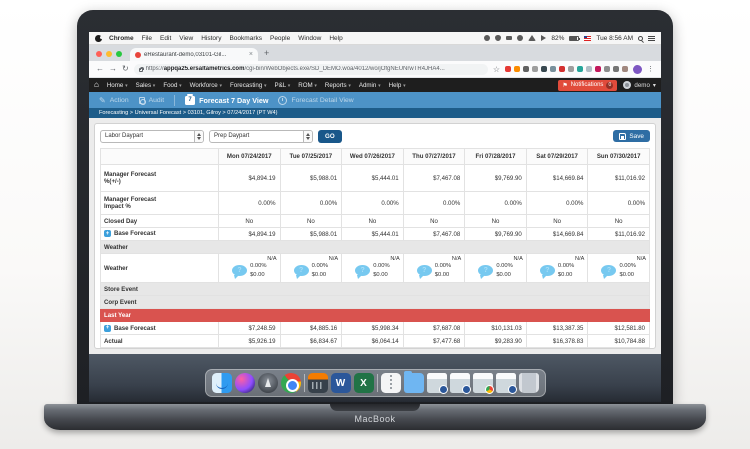  I want to click on new-tab-button: +, so click(267, 53).